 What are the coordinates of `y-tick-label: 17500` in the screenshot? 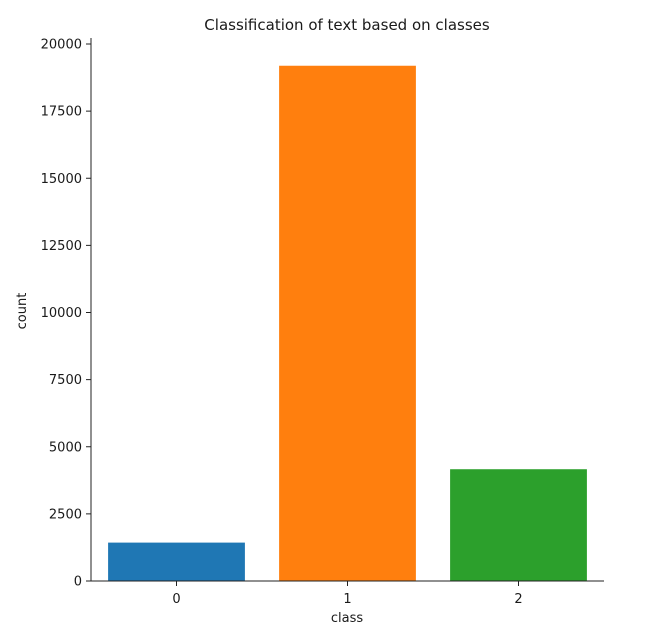 It's located at (61, 112).